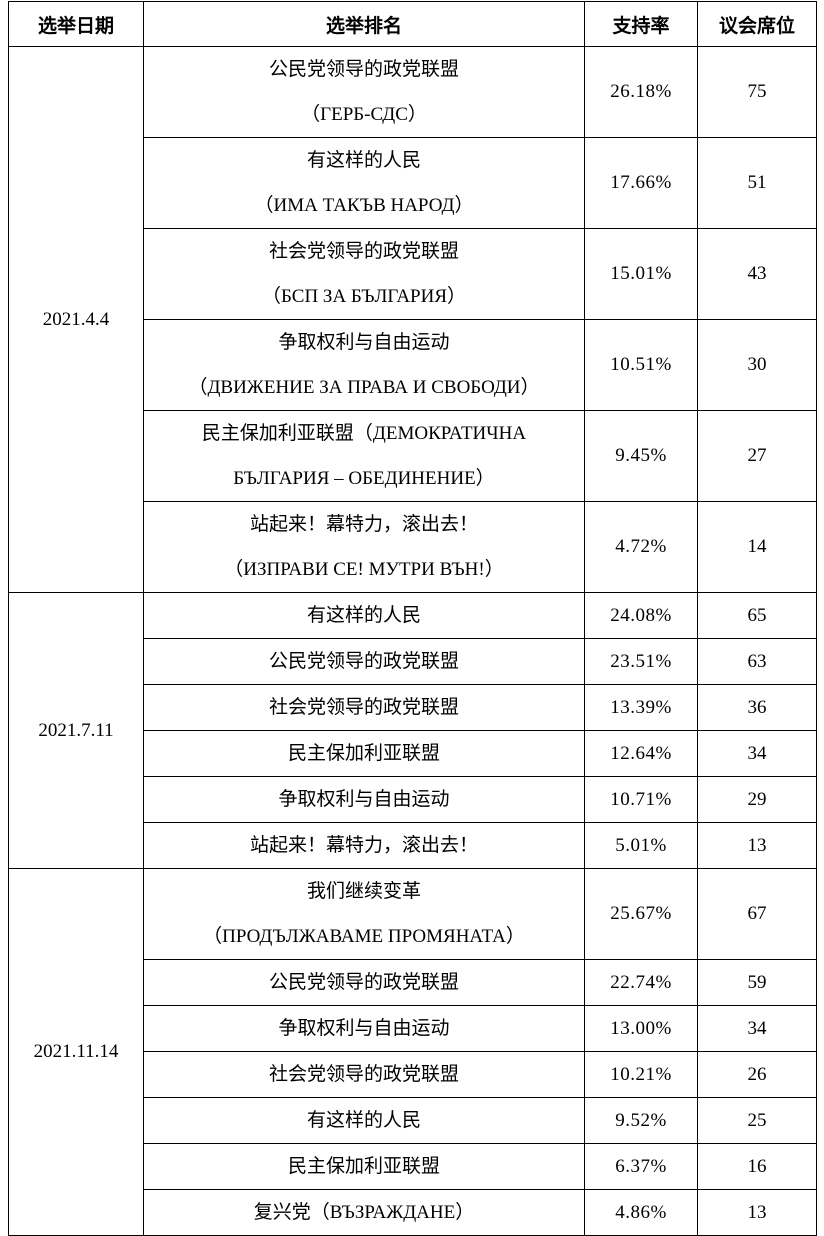 The height and width of the screenshot is (1236, 824). I want to click on date-cell: 2021.7.11, so click(76, 730).